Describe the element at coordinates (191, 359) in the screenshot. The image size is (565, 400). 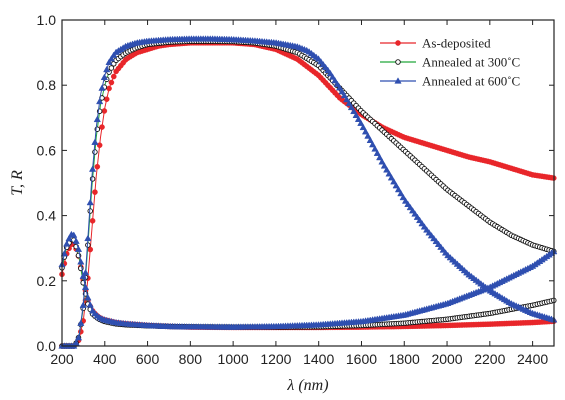
I see `x-tick-label: 800` at that location.